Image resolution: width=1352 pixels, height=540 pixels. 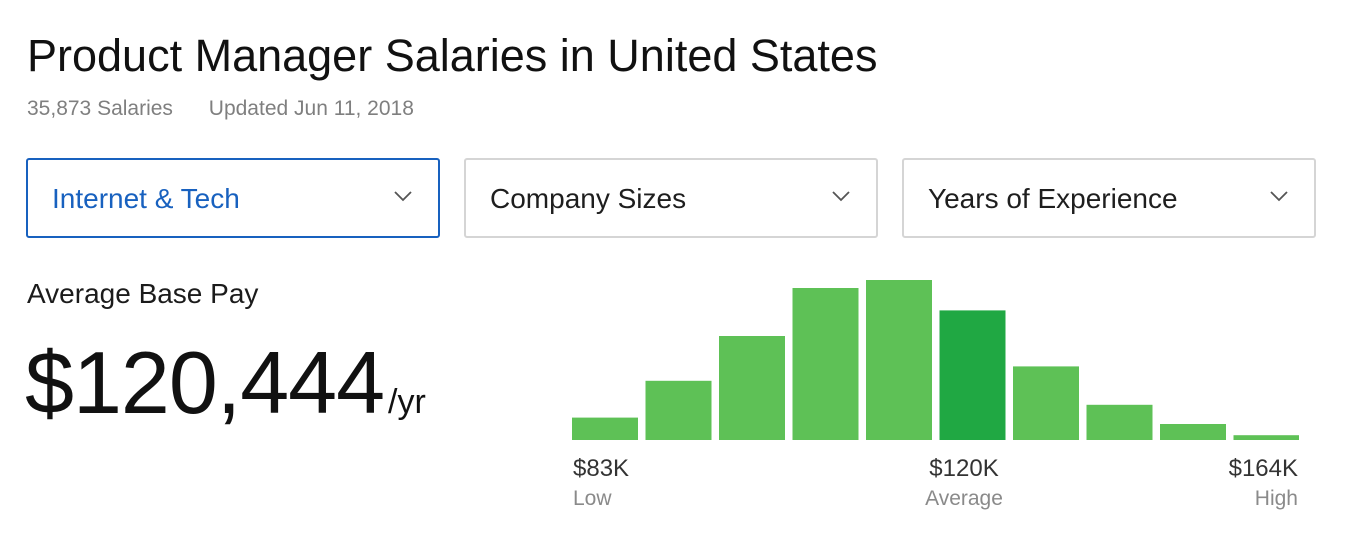 I want to click on axis-average-label: Average, so click(x=964, y=498).